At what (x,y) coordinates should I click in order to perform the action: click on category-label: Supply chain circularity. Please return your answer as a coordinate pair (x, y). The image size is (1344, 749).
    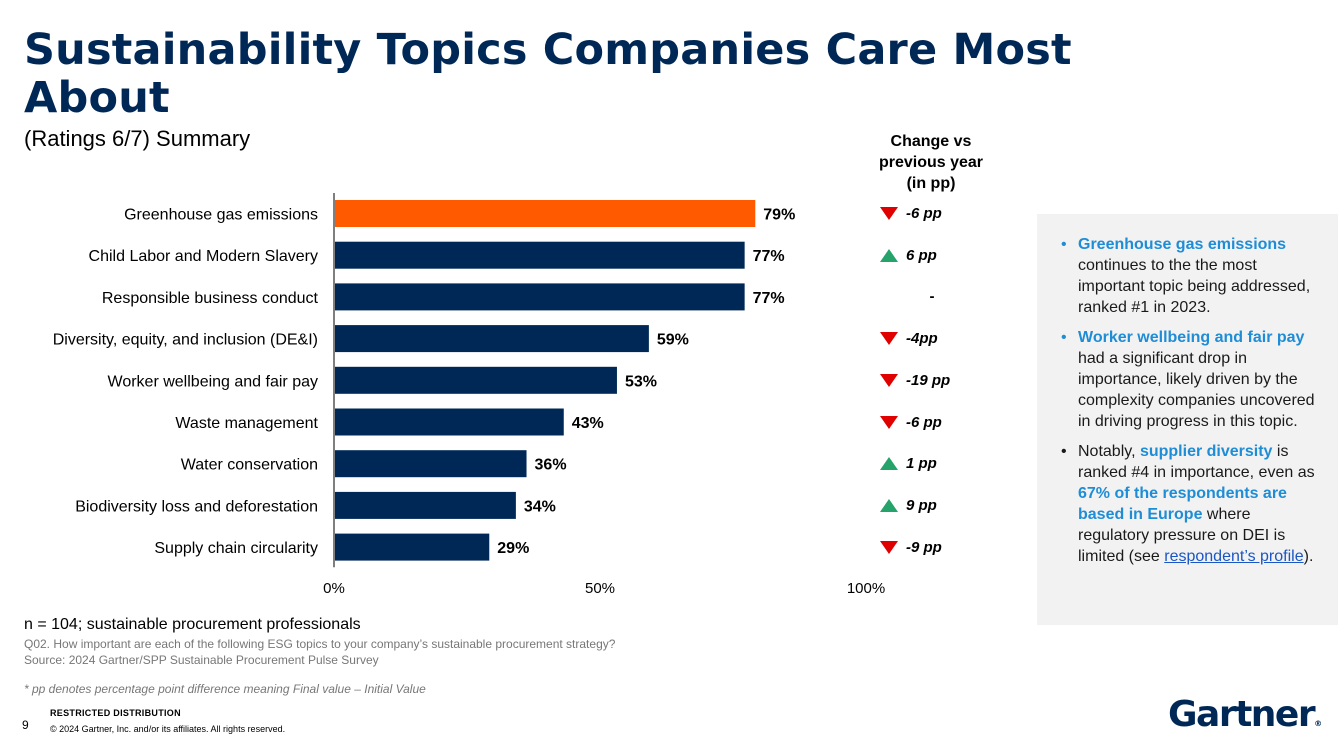
    Looking at the image, I should click on (236, 548).